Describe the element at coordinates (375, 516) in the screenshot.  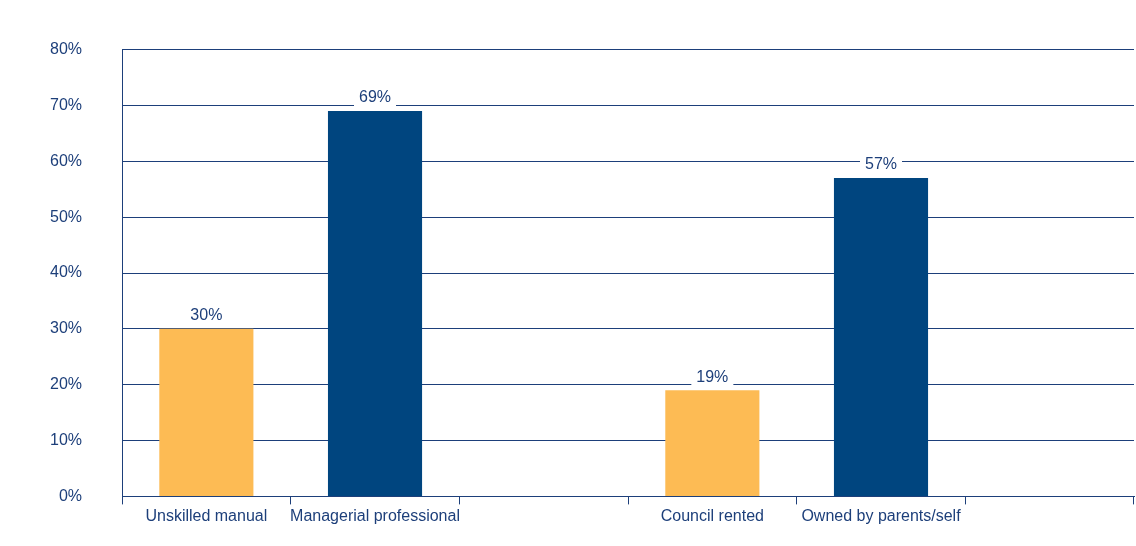
I see `x-tick-label: Managerial professional` at that location.